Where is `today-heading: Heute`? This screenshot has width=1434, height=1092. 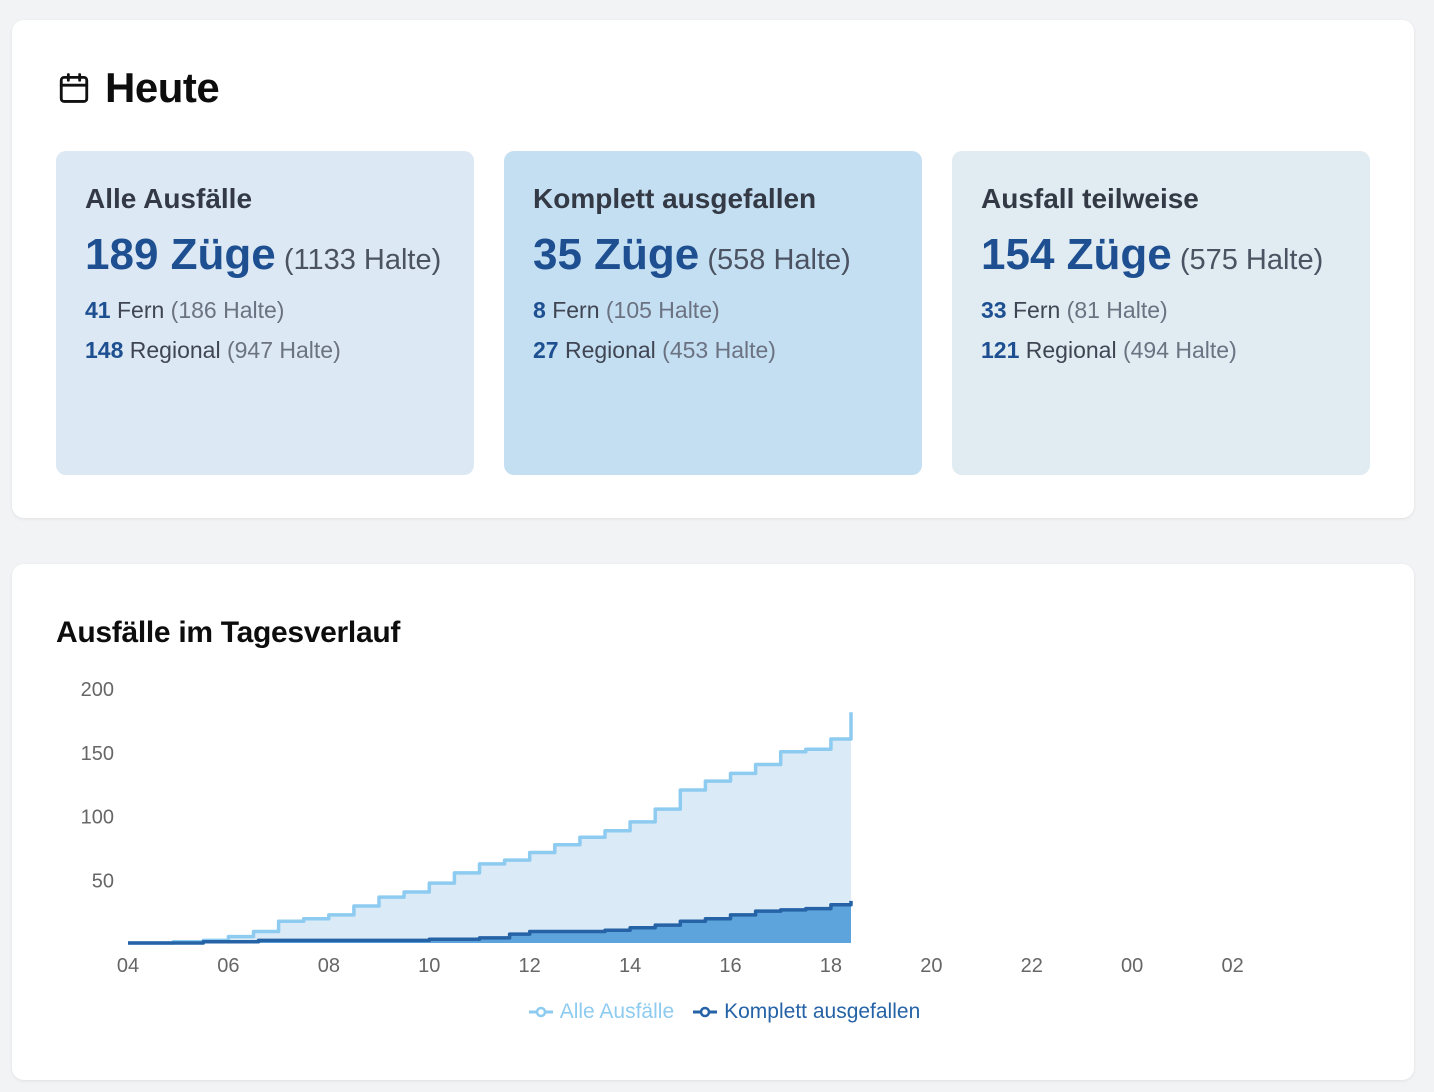
today-heading: Heute is located at coordinates (138, 88).